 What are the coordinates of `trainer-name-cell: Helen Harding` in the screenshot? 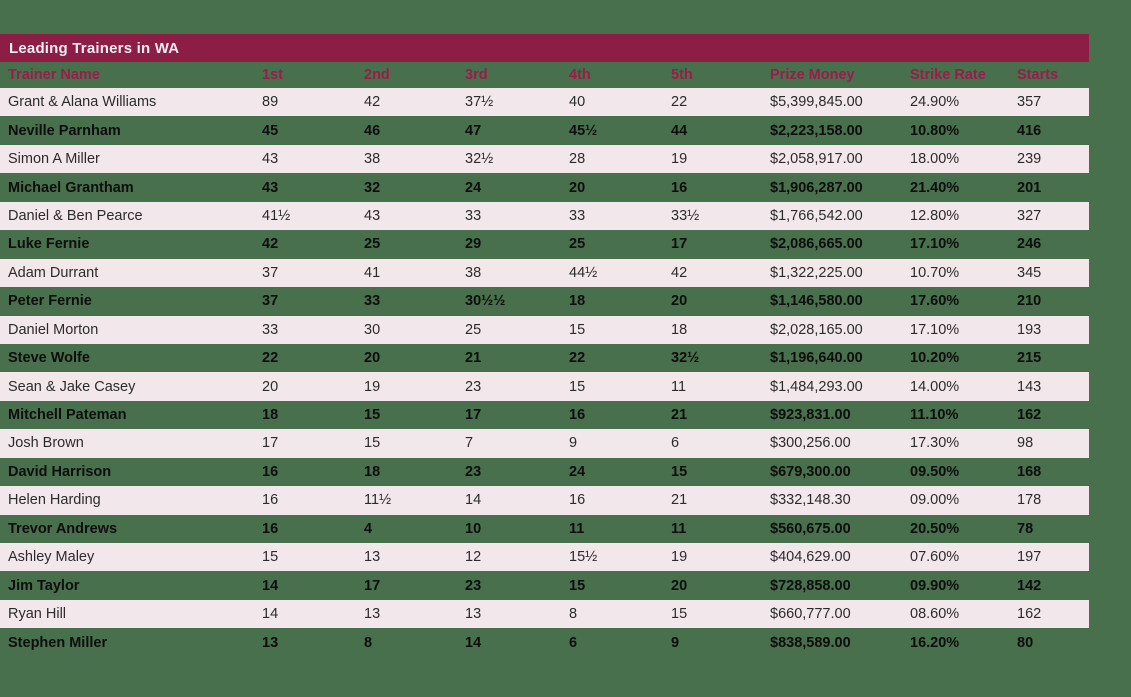 It's located at (54, 500).